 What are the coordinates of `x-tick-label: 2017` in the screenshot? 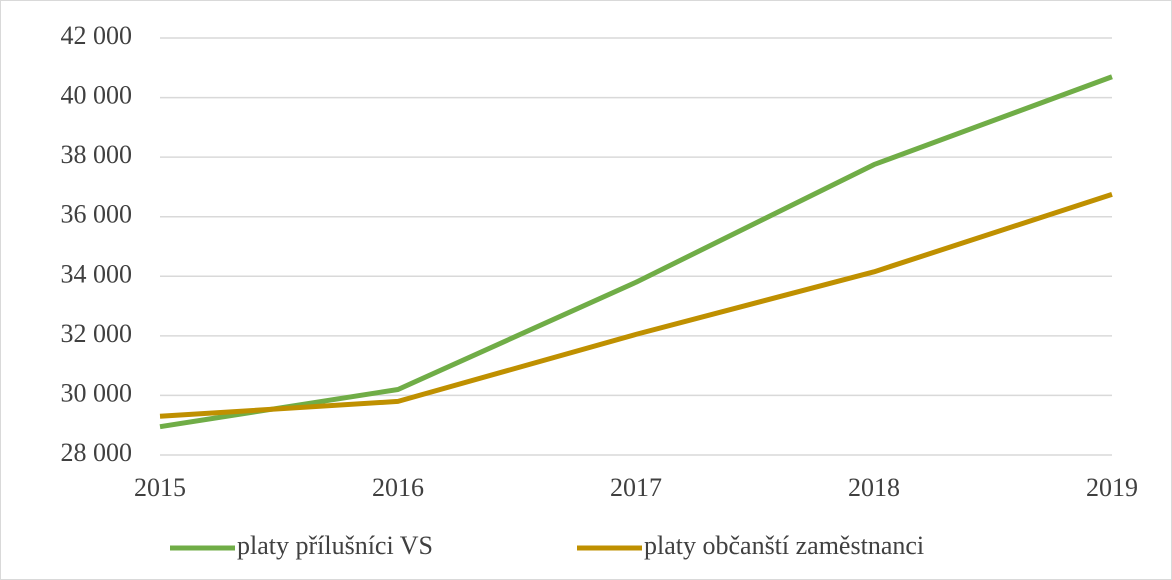 It's located at (636, 487).